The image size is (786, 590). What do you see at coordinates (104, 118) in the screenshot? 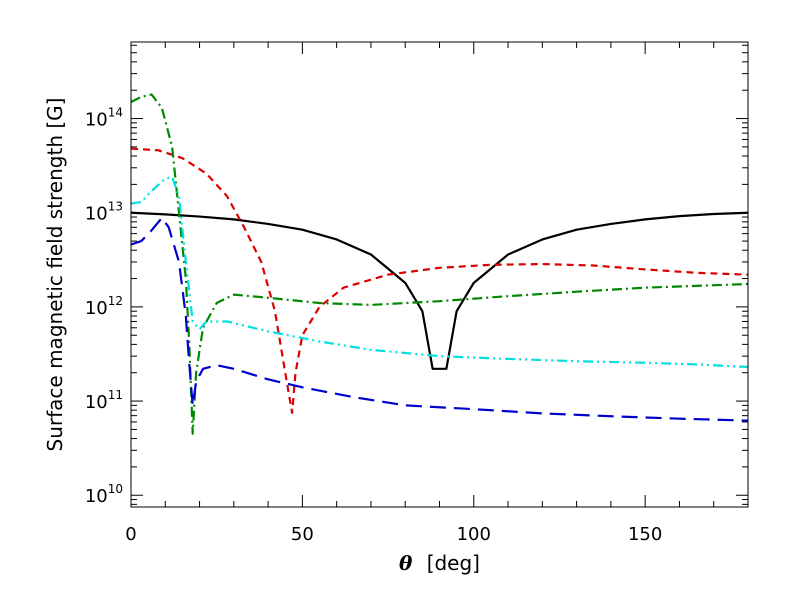
I see `y-tick-label: 1014` at bounding box center [104, 118].